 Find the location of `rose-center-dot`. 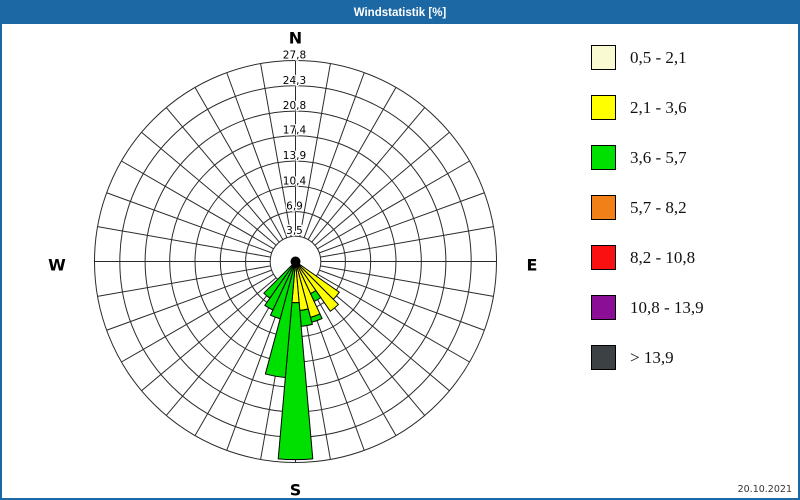

rose-center-dot is located at coordinates (295, 261).